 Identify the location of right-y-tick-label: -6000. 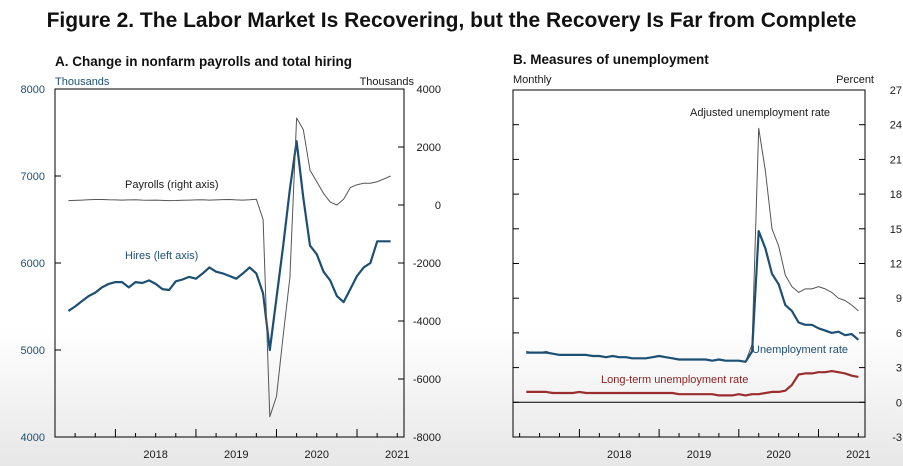
(427, 380).